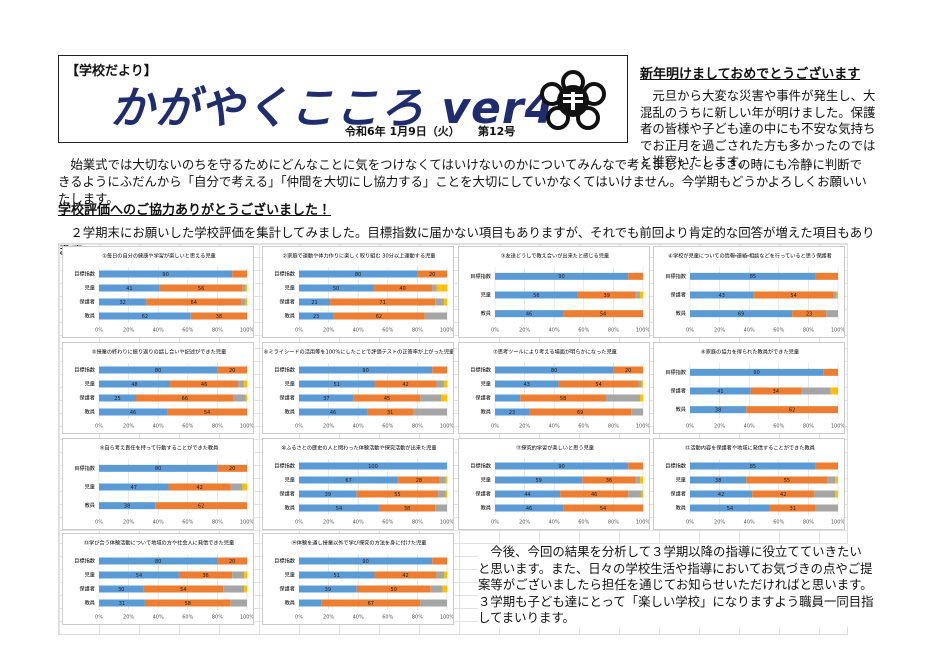 The height and width of the screenshot is (651, 933). What do you see at coordinates (348, 481) in the screenshot?
I see `data-label: 67` at bounding box center [348, 481].